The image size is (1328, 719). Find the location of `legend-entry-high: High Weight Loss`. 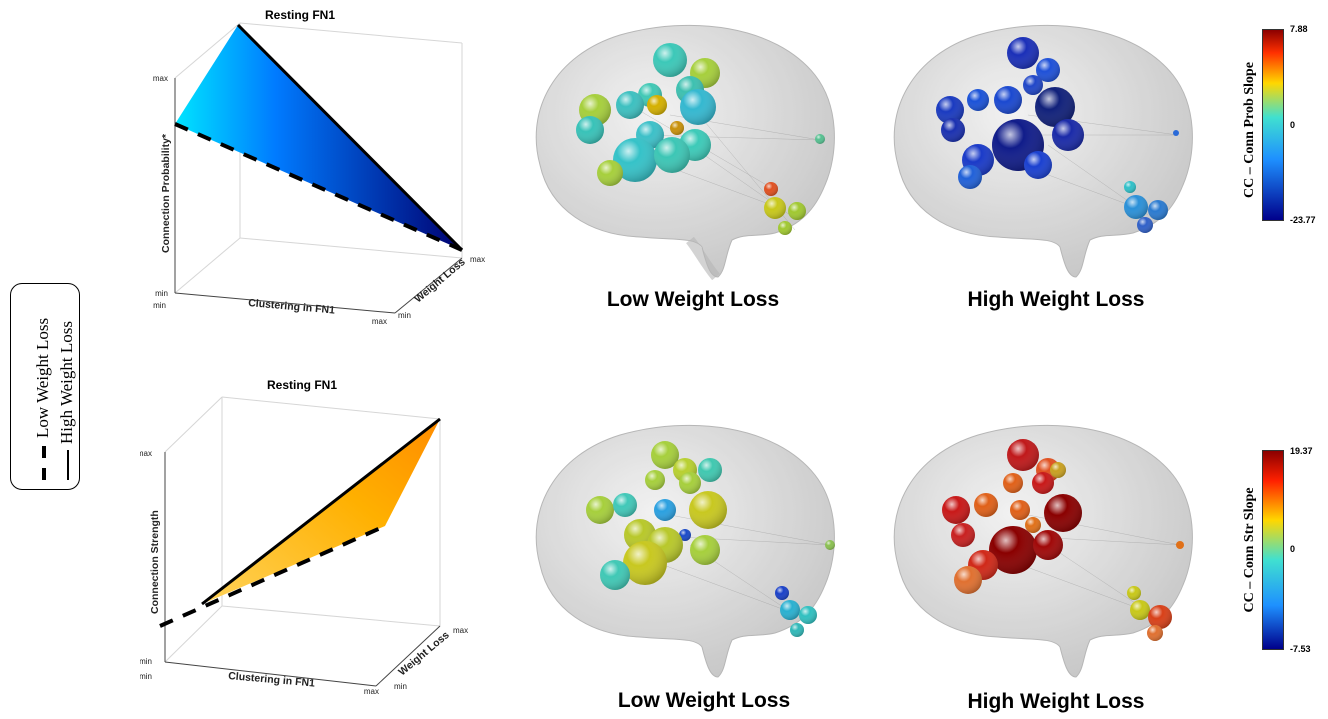

legend-entry-high: High Weight Loss is located at coordinates (67, 400).